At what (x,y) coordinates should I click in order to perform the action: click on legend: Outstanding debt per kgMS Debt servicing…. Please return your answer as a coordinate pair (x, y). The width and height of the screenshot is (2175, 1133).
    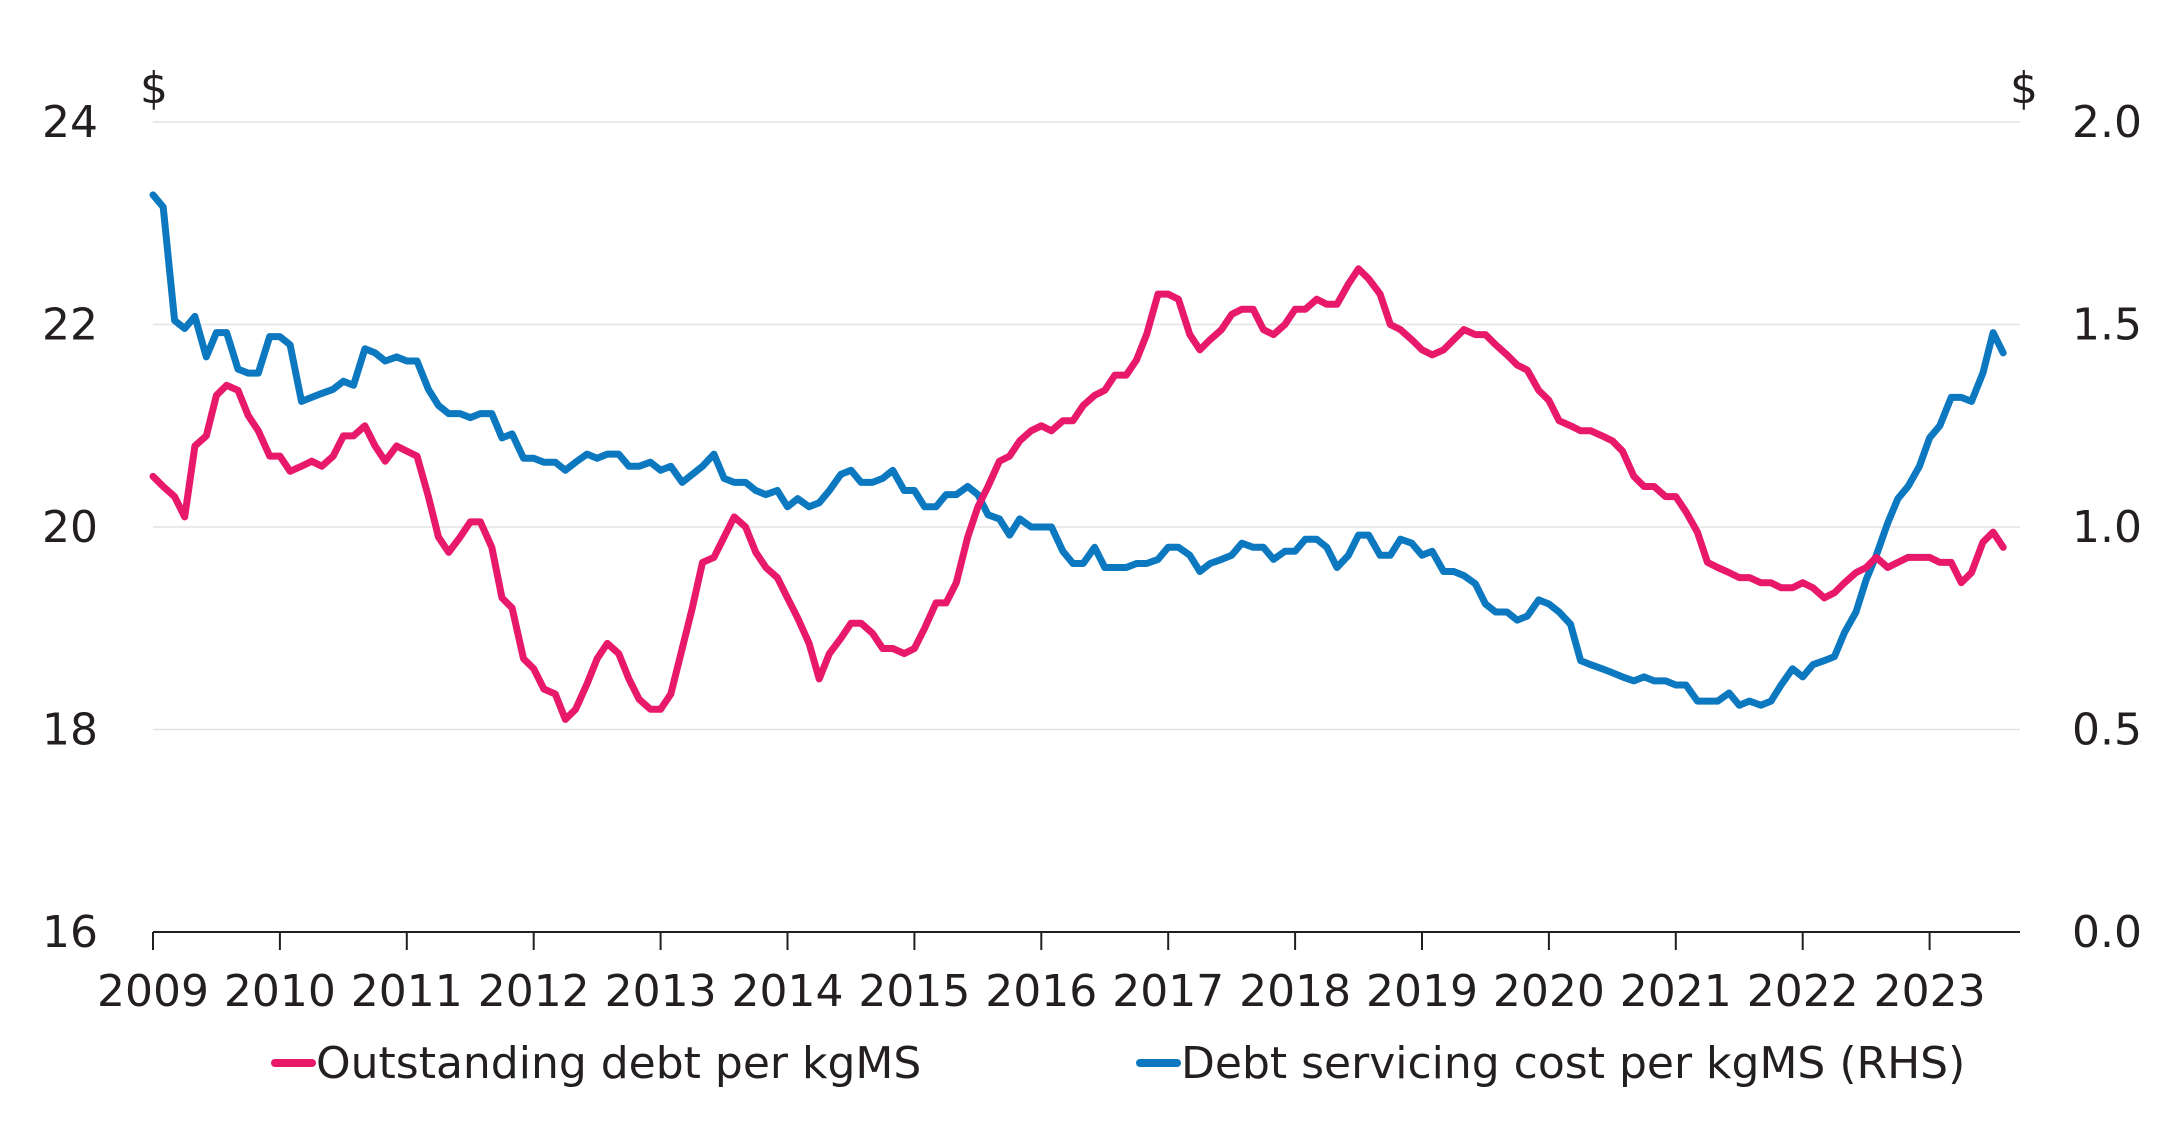
    Looking at the image, I should click on (1118, 1063).